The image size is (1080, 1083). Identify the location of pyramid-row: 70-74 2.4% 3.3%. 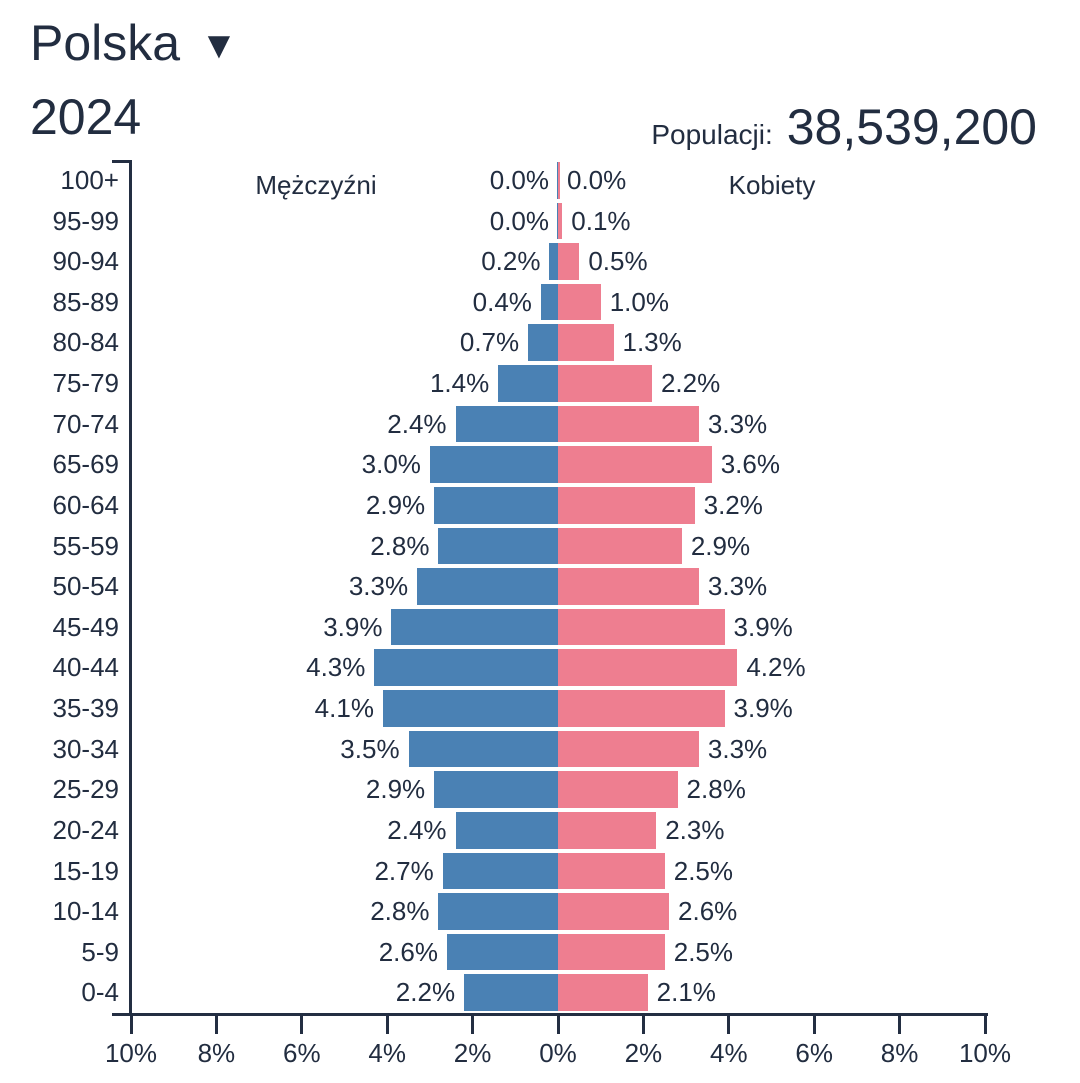
(540, 424).